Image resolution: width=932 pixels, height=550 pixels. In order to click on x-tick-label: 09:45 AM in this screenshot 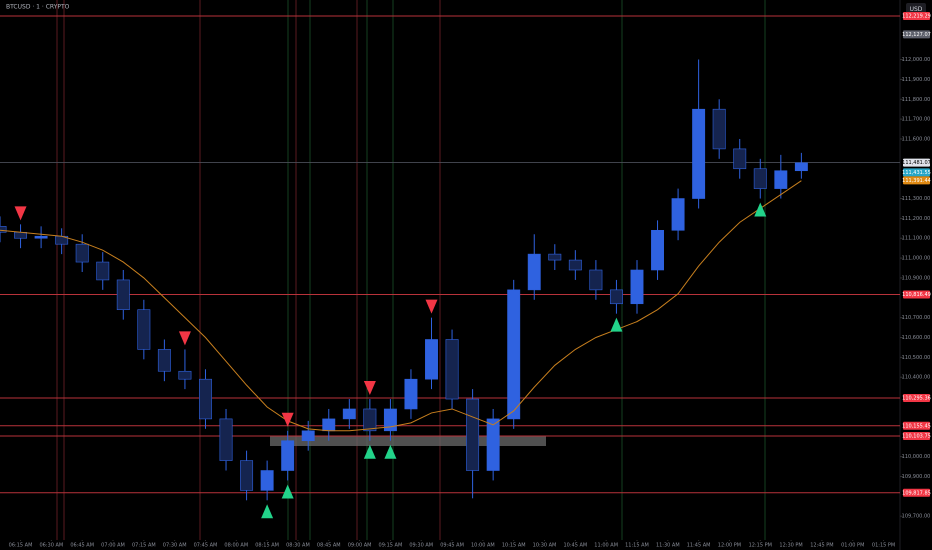, I will do `click(452, 546)`.